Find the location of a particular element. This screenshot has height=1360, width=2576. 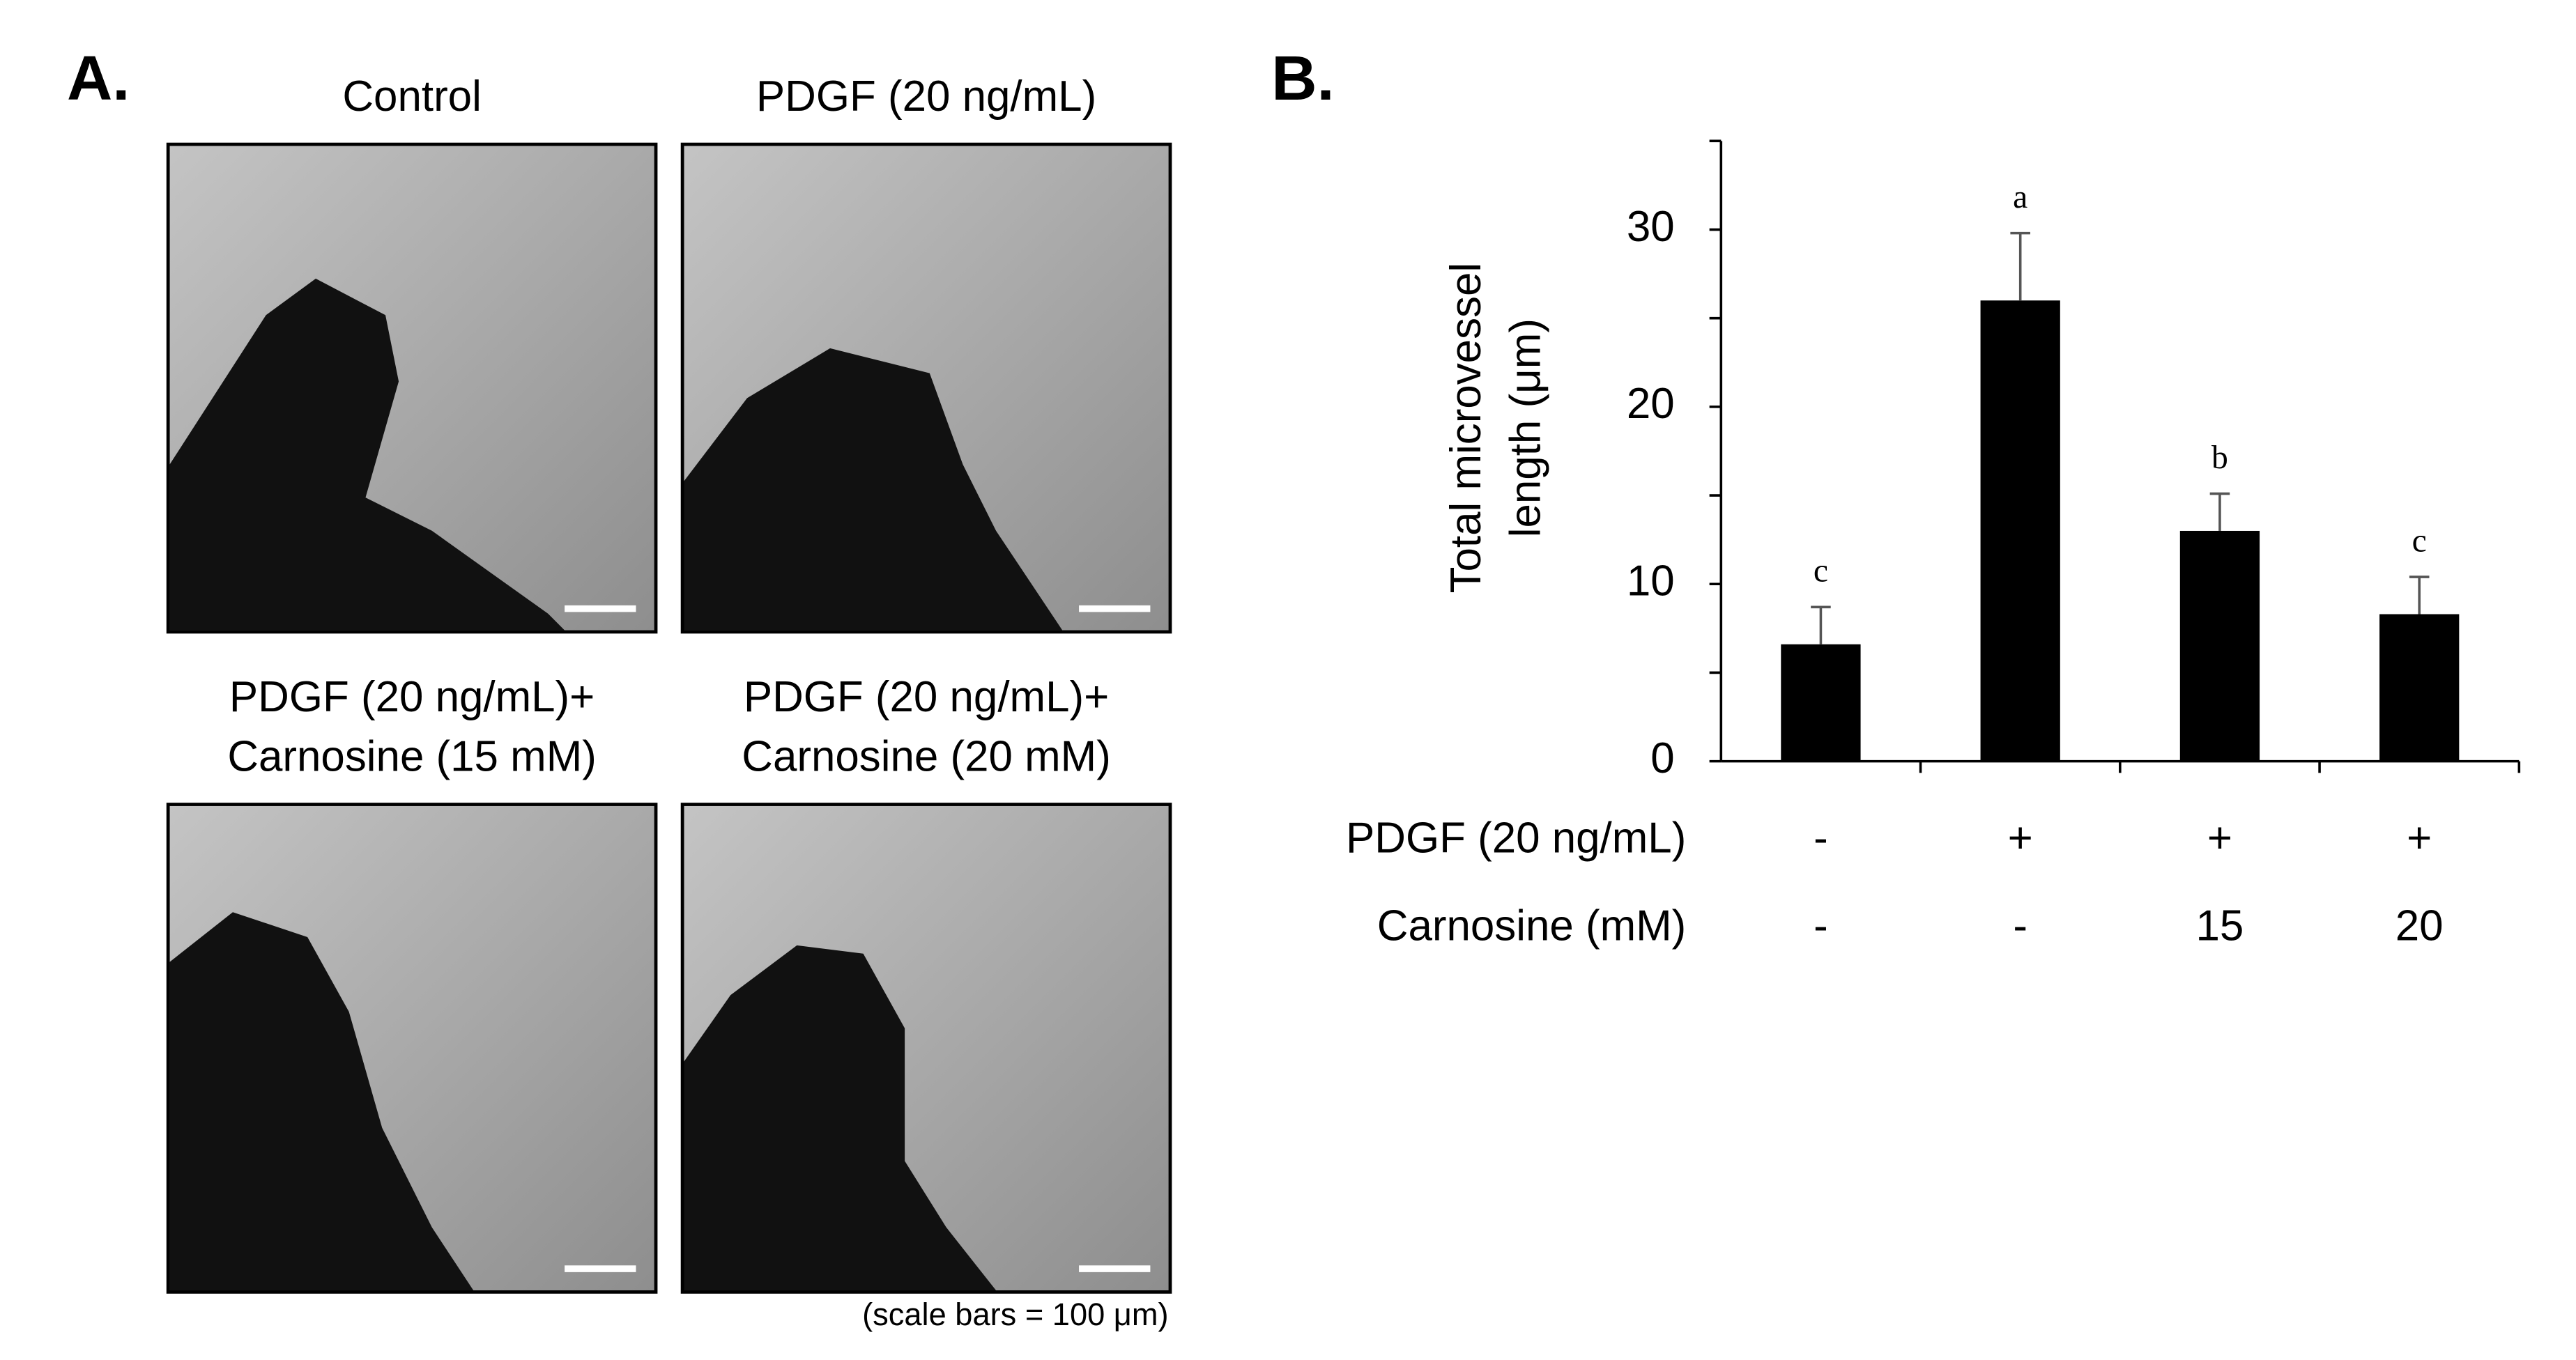

caption: (scale bars = 100 μm) is located at coordinates (1015, 1314).